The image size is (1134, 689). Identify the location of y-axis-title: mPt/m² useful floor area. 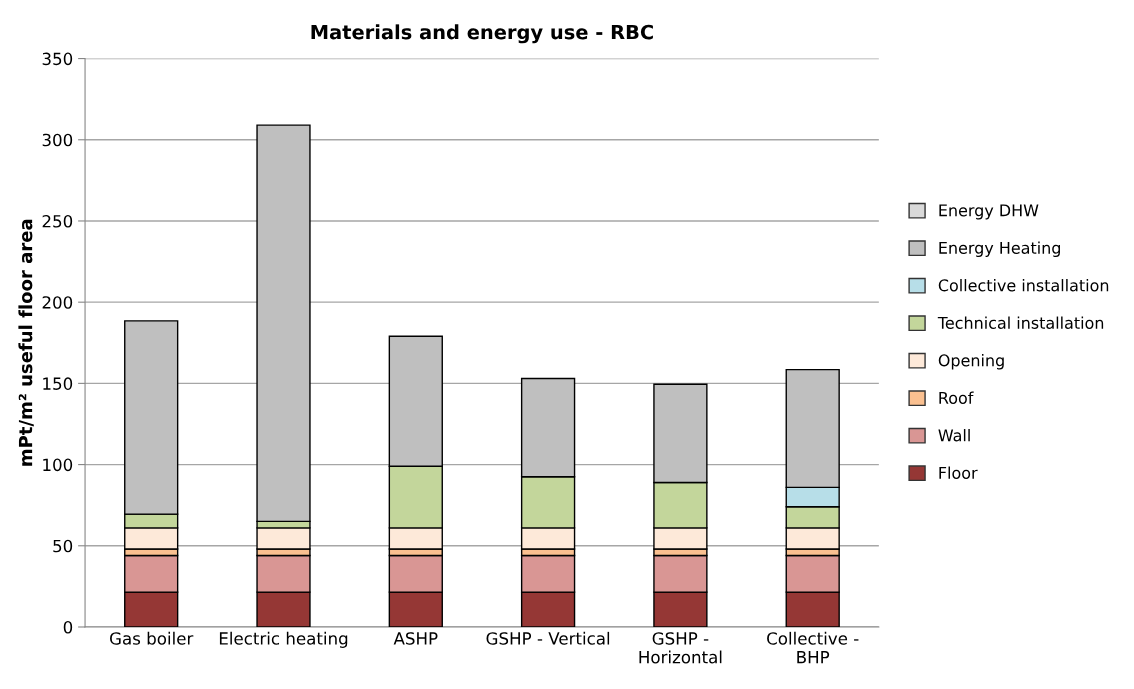
(26, 342).